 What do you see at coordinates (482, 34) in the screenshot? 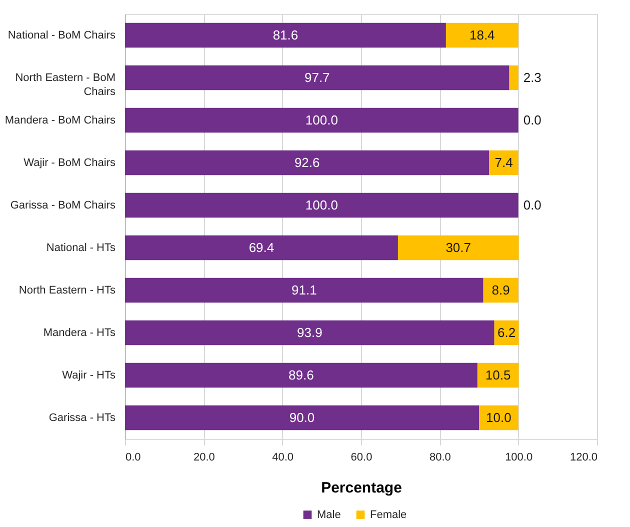
I see `data-label: 18.4` at bounding box center [482, 34].